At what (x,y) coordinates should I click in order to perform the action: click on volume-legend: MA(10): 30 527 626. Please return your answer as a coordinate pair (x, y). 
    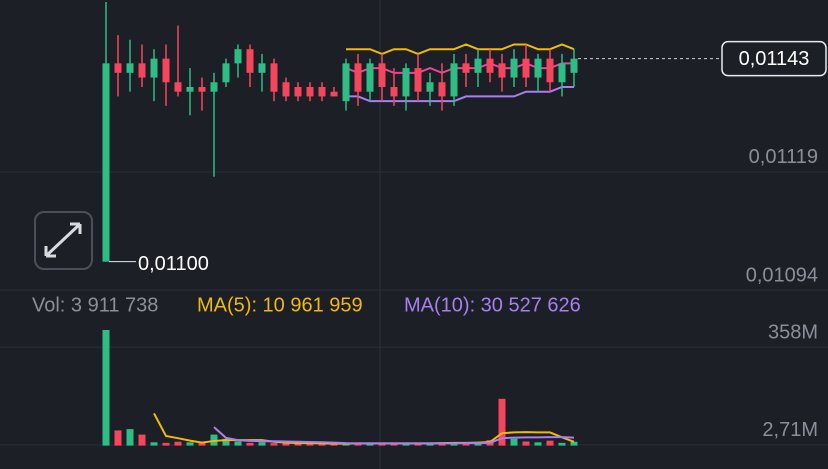
    Looking at the image, I should click on (492, 305).